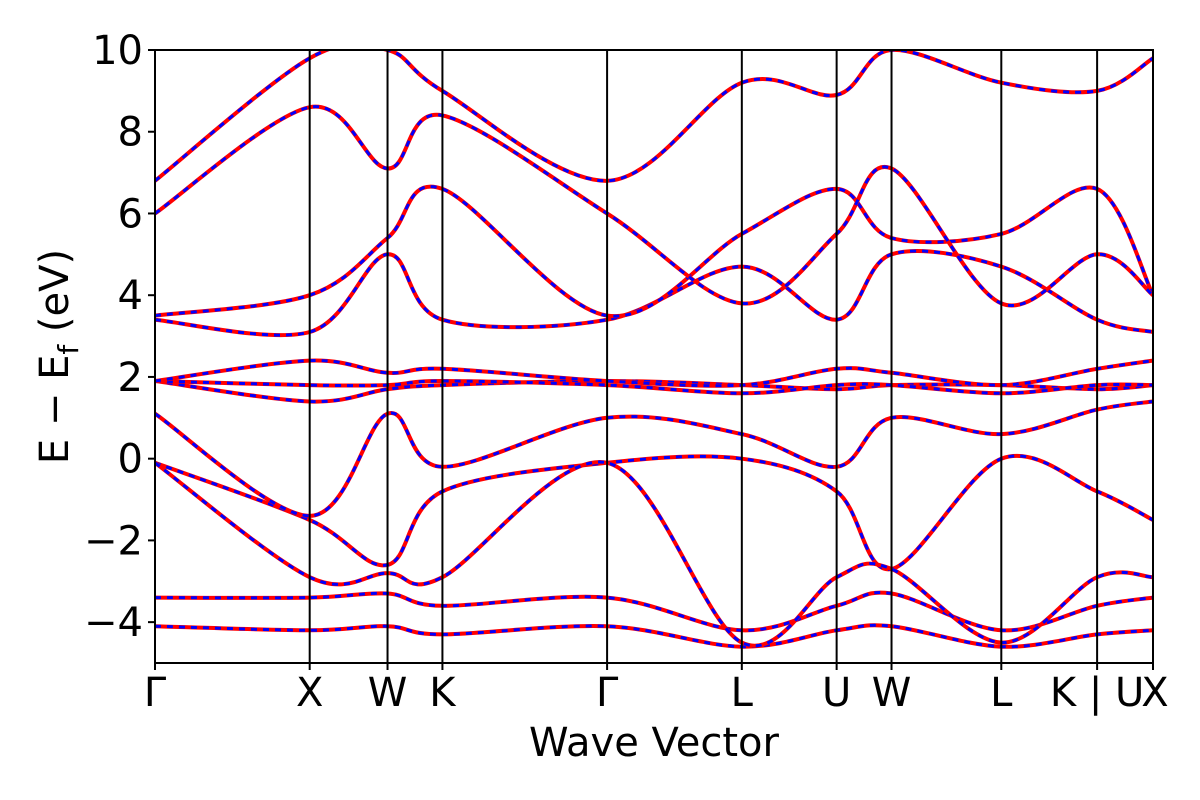 This screenshot has width=1200, height=800. What do you see at coordinates (654, 116) in the screenshot?
I see `band-12-blue-line` at bounding box center [654, 116].